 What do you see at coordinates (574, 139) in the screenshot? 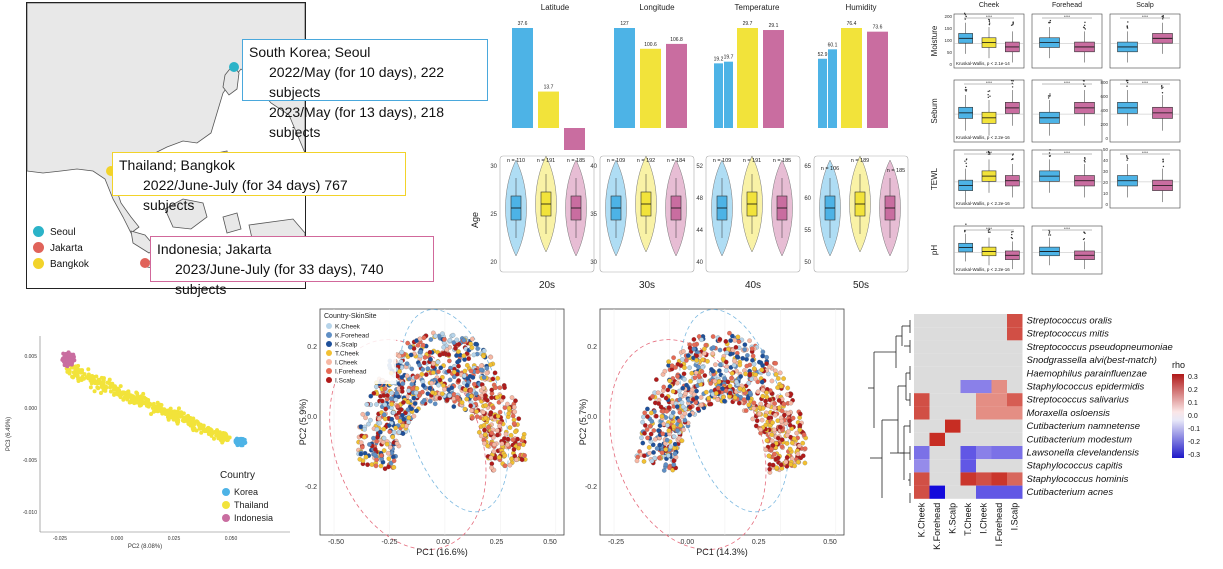
I see `bar-mark` at bounding box center [574, 139].